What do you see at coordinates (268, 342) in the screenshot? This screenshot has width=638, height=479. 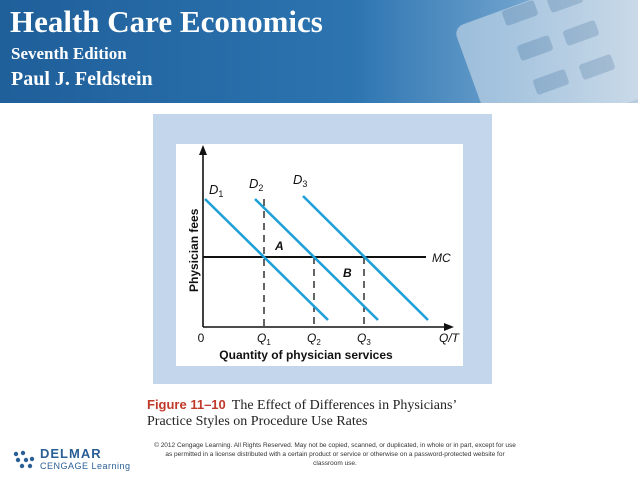 I see `q1-subscript: 1` at bounding box center [268, 342].